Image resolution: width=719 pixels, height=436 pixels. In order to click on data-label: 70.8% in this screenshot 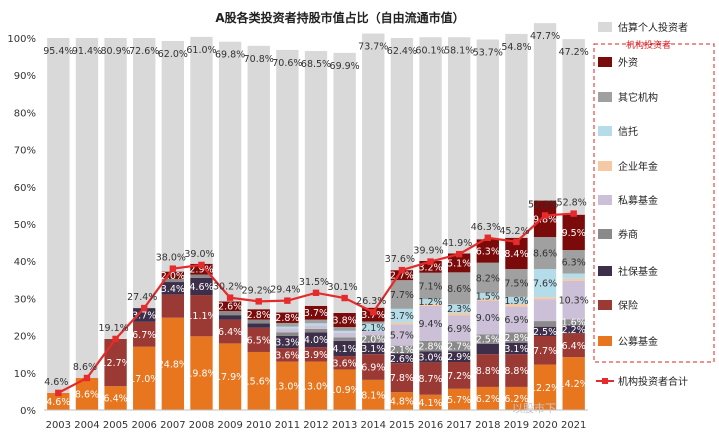, I will do `click(259, 59)`.